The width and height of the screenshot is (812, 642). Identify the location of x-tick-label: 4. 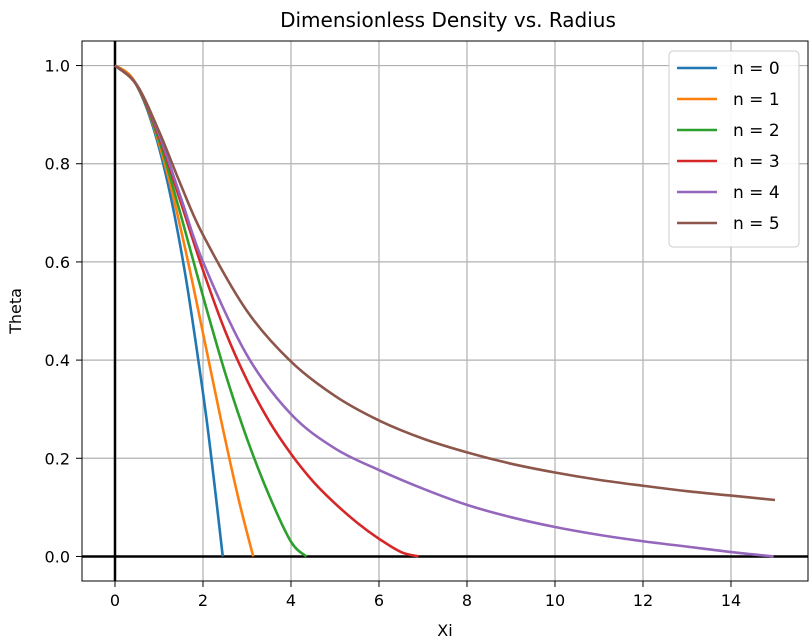
(291, 600).